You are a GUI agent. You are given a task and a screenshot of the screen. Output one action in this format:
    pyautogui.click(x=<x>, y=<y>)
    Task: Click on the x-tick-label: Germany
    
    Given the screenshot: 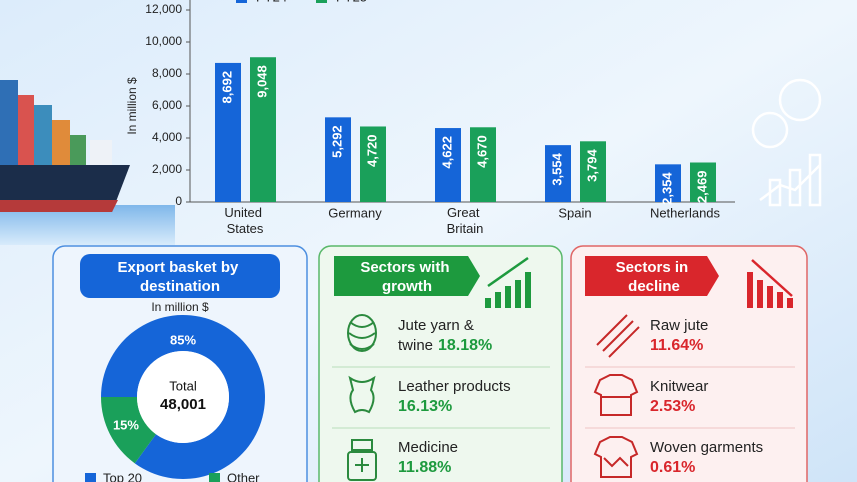 What is the action you would take?
    pyautogui.click(x=355, y=212)
    